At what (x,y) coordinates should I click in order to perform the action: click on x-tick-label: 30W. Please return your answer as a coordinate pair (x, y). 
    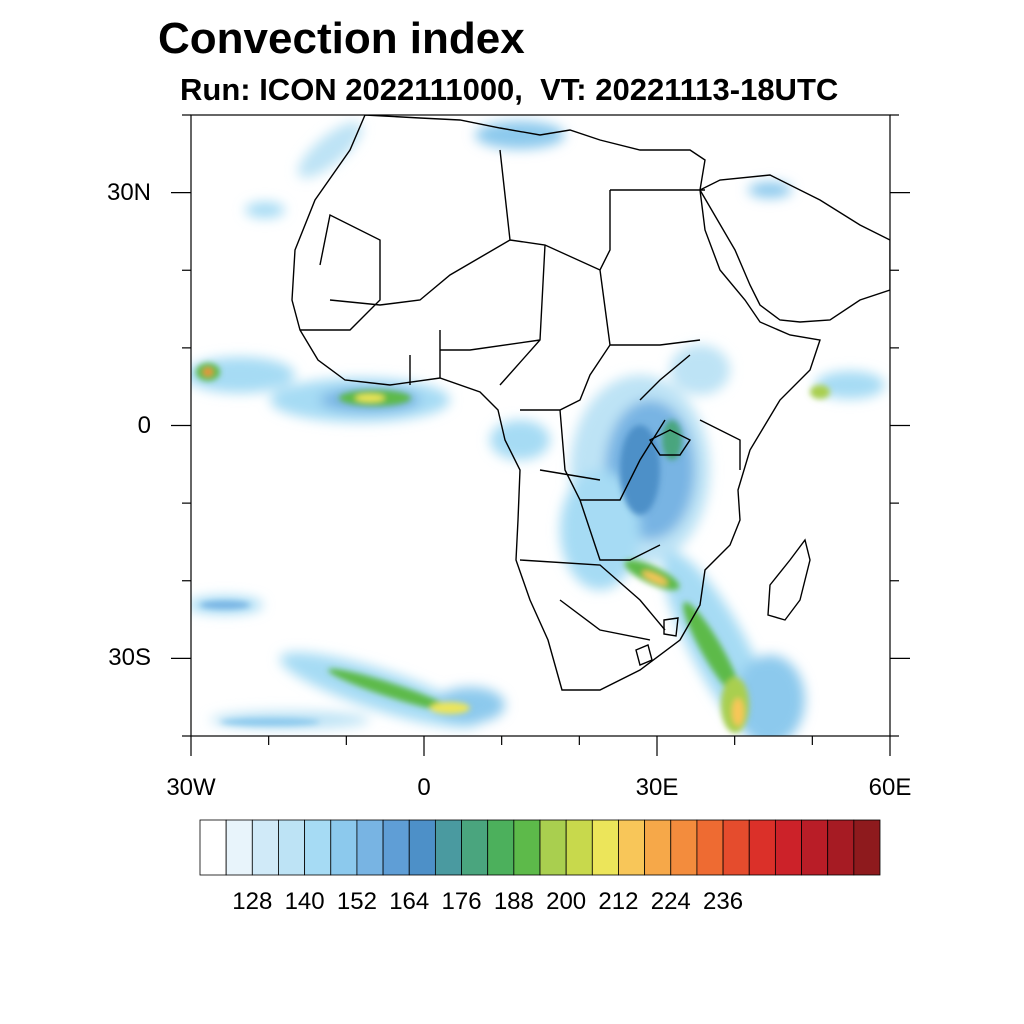
    Looking at the image, I should click on (191, 787).